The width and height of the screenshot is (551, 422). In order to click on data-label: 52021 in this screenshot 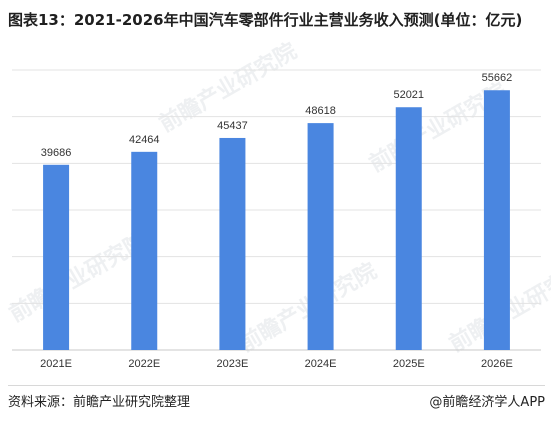, I will do `click(408, 95)`.